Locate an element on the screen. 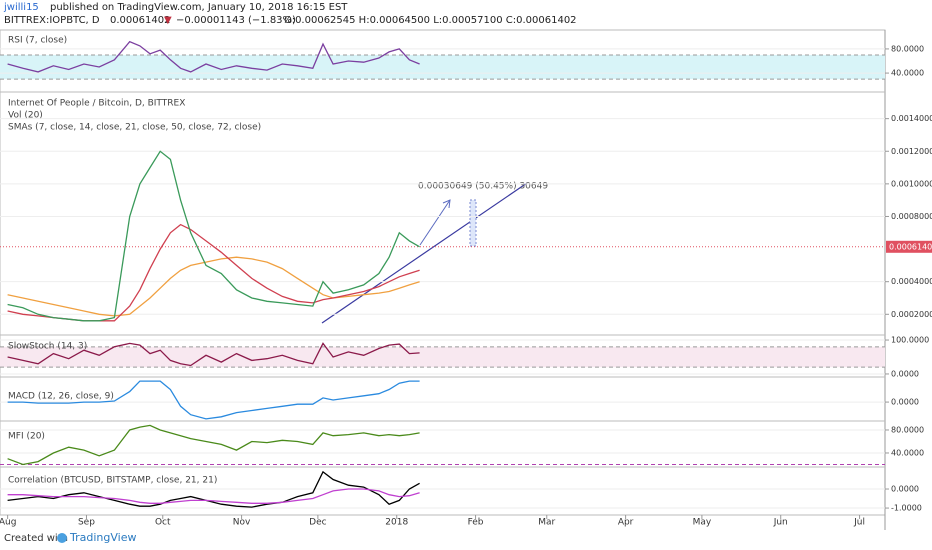 This screenshot has height=550, width=932. last-price-label: 0.00061402 is located at coordinates (910, 246).